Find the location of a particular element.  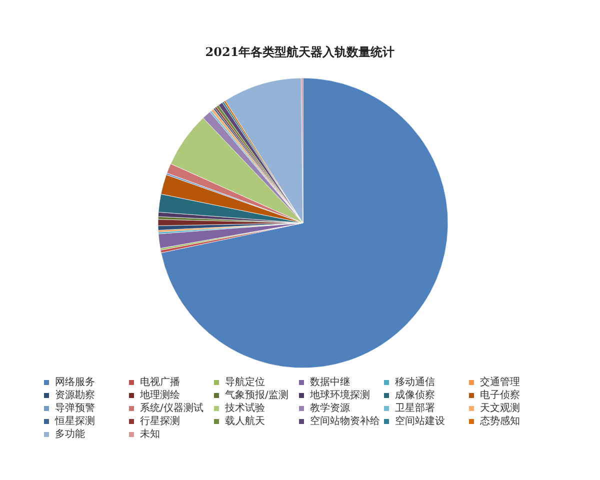

legend-label: 空间站建设 is located at coordinates (420, 421).